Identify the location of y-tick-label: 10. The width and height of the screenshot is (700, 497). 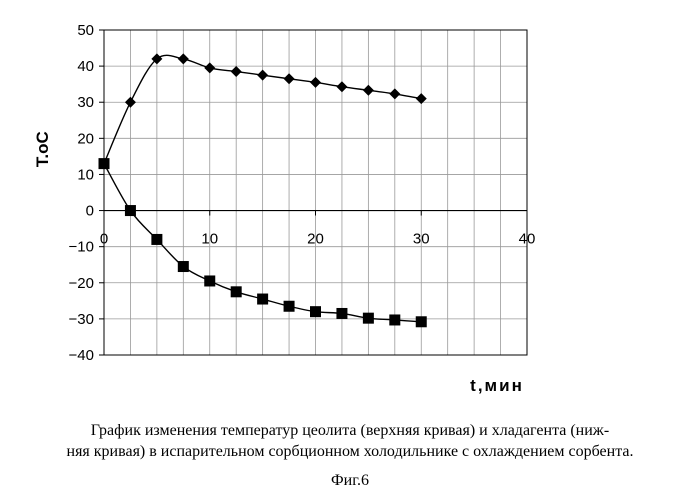
(85, 174).